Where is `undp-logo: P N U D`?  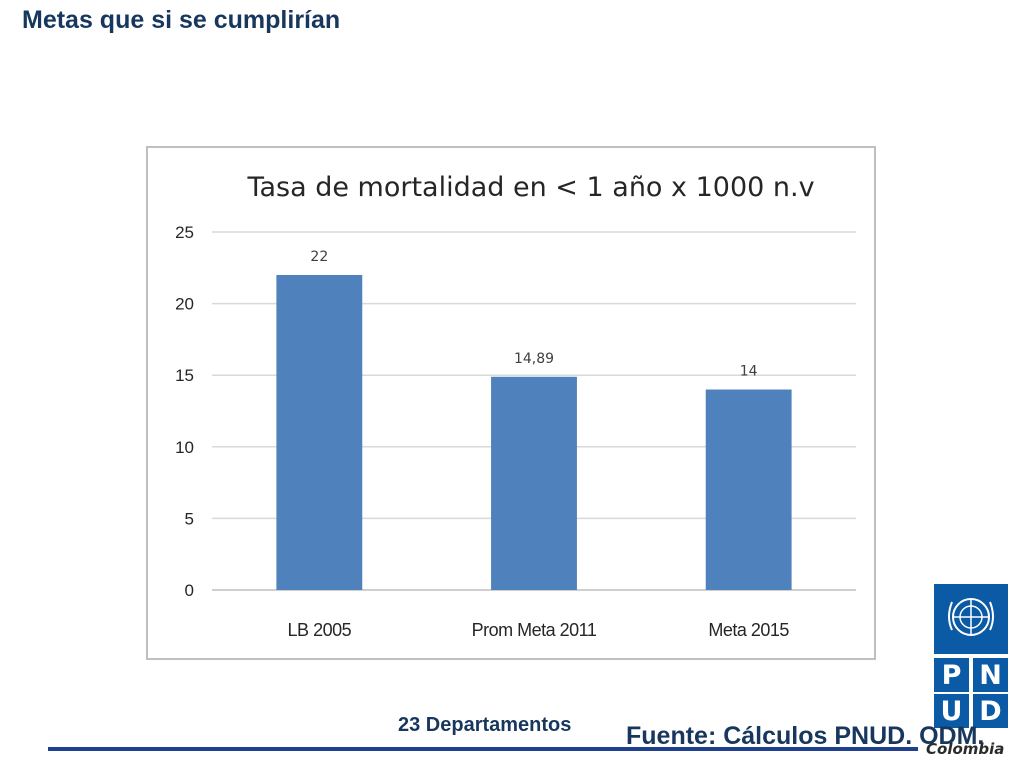
undp-logo: P N U D is located at coordinates (971, 656).